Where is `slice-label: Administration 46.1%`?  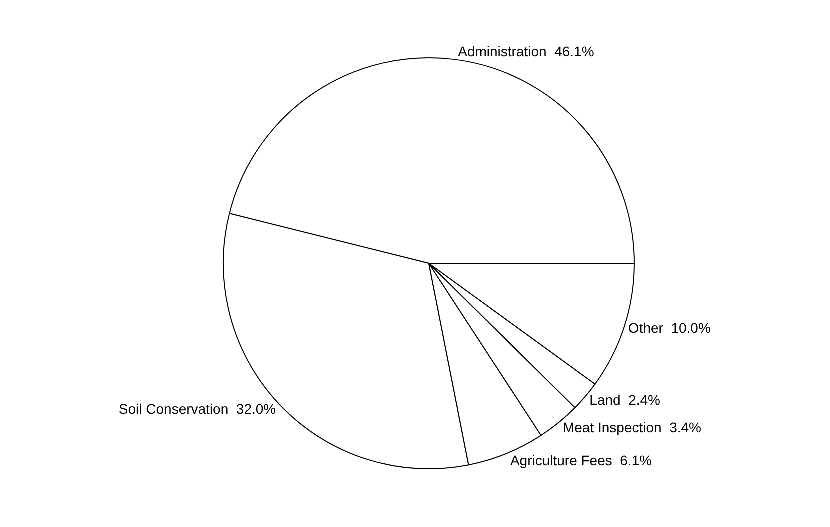 slice-label: Administration 46.1% is located at coordinates (526, 52).